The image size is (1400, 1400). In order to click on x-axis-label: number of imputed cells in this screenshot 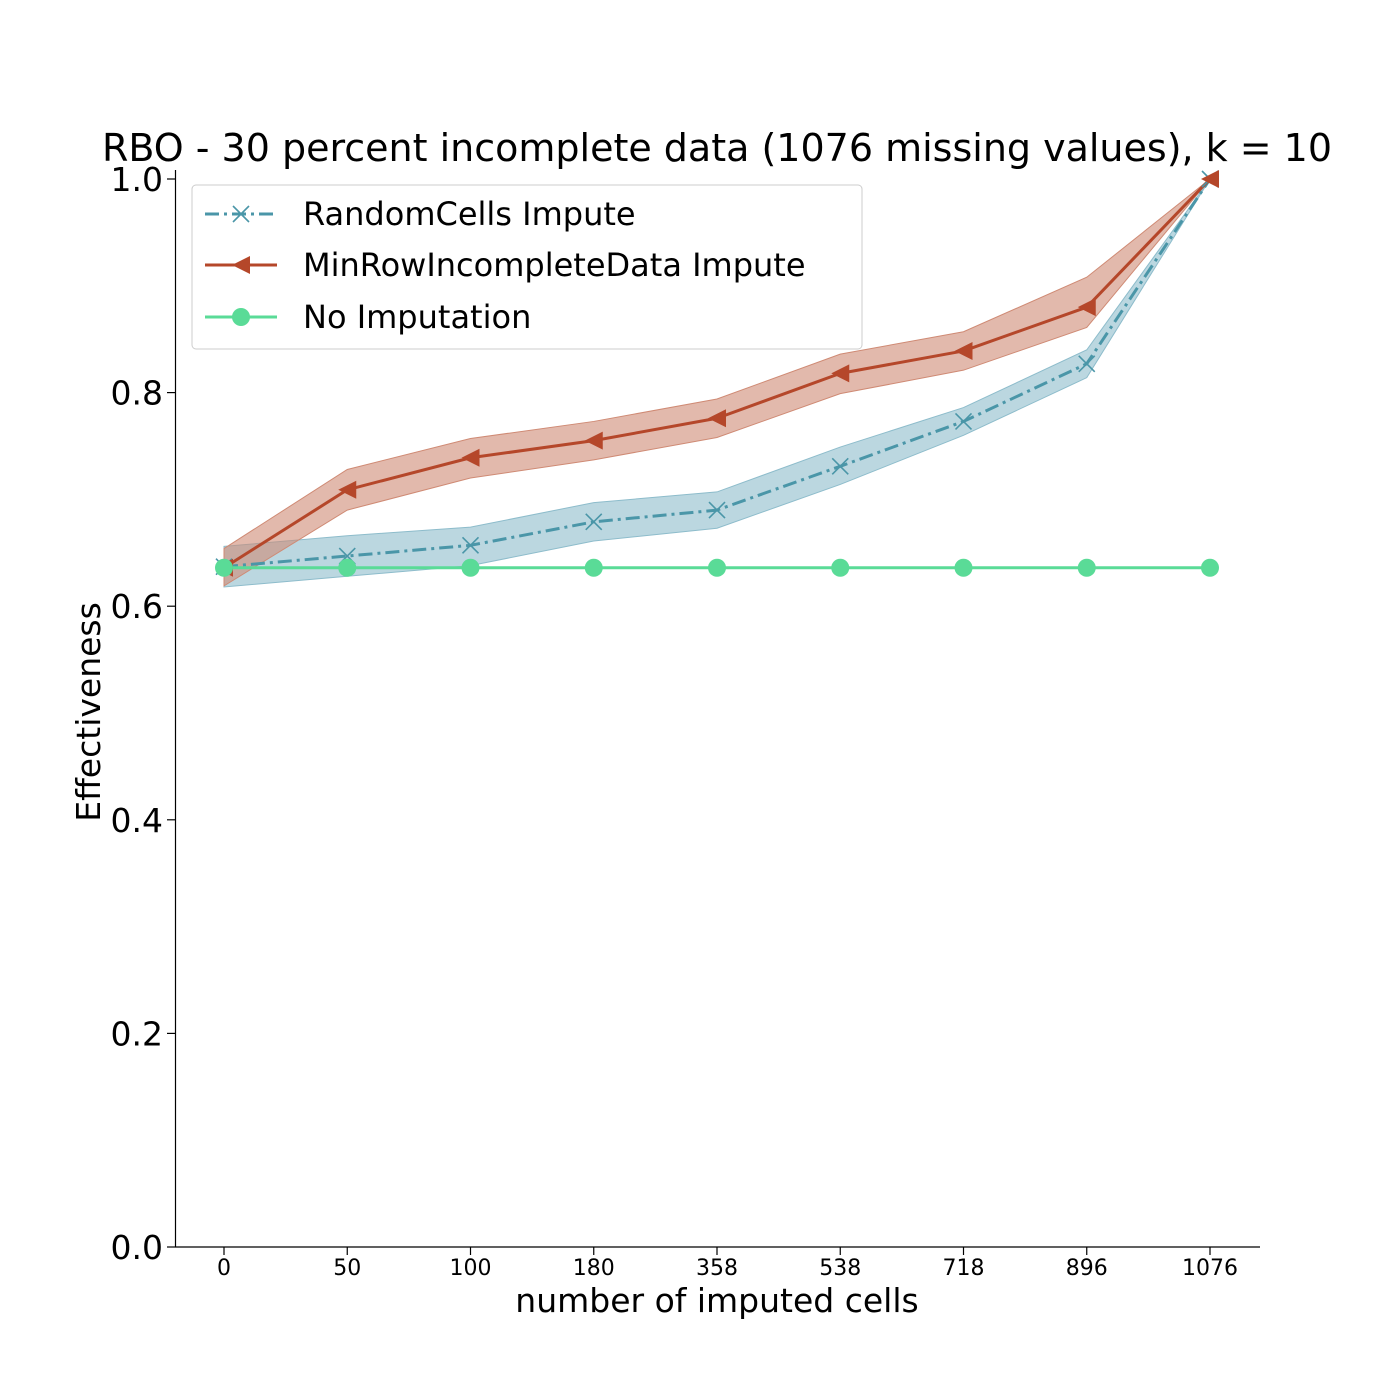, I will do `click(716, 1300)`.